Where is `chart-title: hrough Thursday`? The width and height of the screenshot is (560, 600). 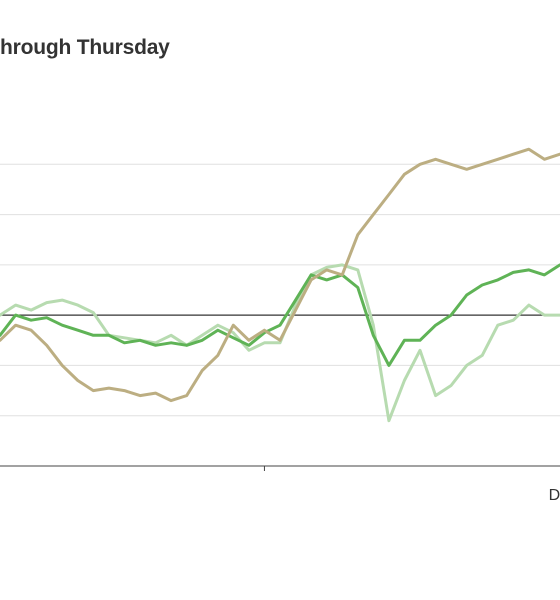 chart-title: hrough Thursday is located at coordinates (85, 47).